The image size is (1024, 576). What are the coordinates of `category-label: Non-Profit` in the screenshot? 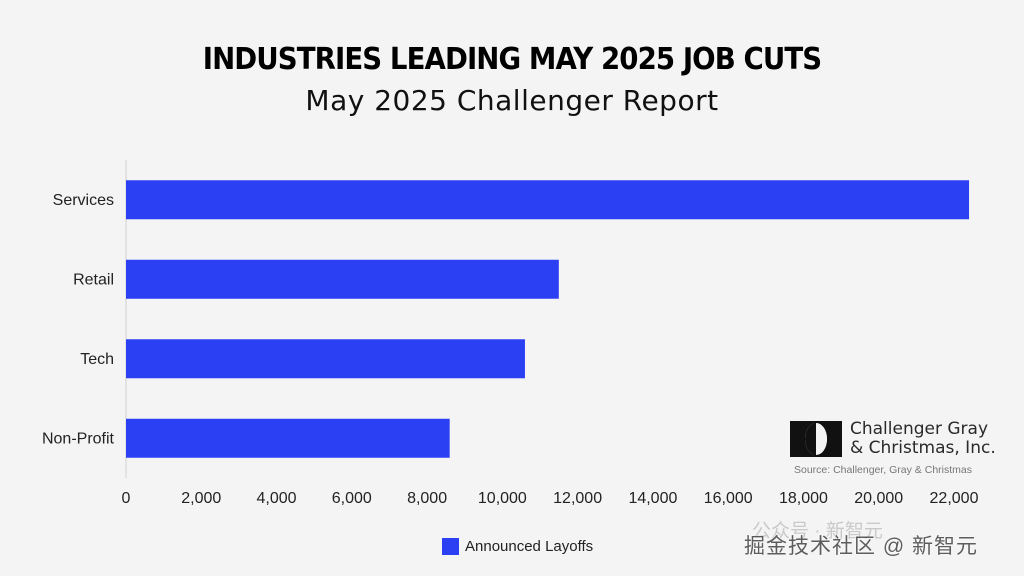 It's located at (78, 438).